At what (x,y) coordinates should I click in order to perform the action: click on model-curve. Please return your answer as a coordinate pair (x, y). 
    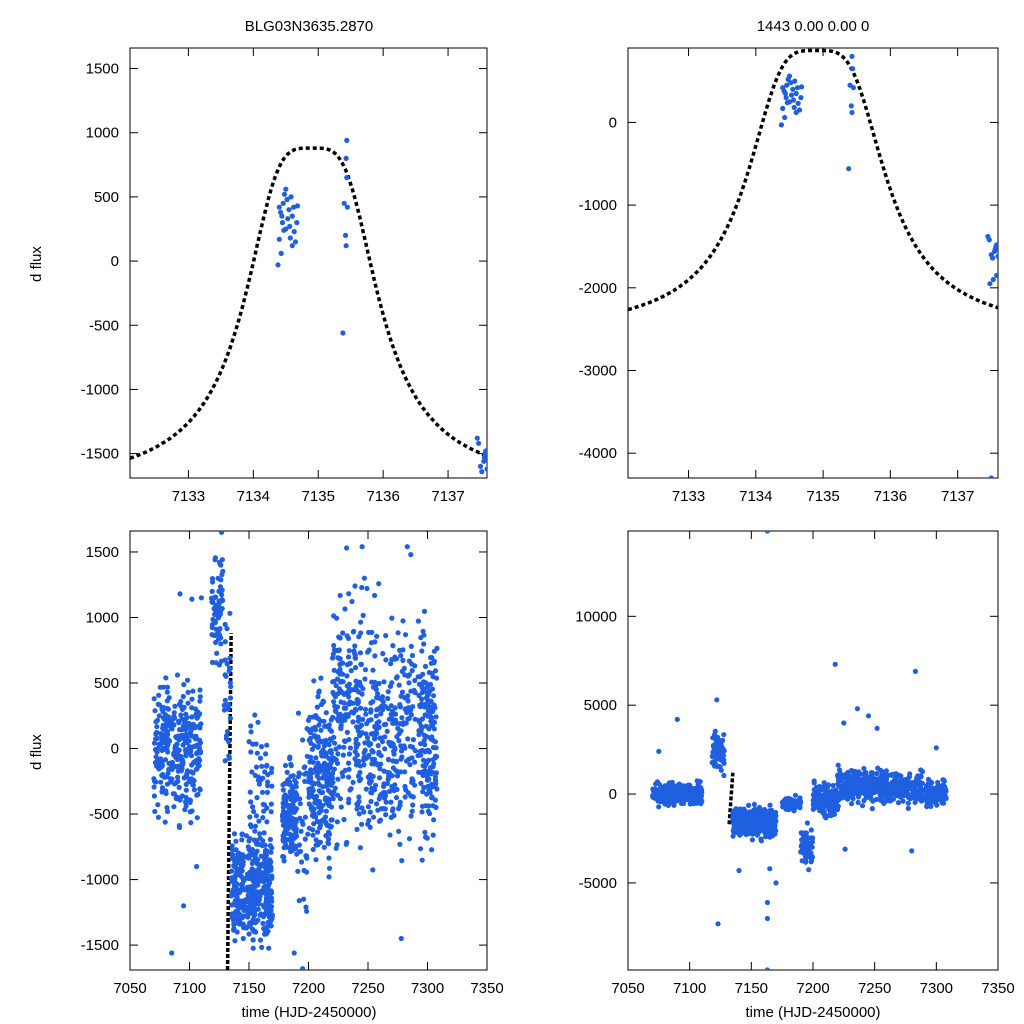
    Looking at the image, I should click on (308, 303).